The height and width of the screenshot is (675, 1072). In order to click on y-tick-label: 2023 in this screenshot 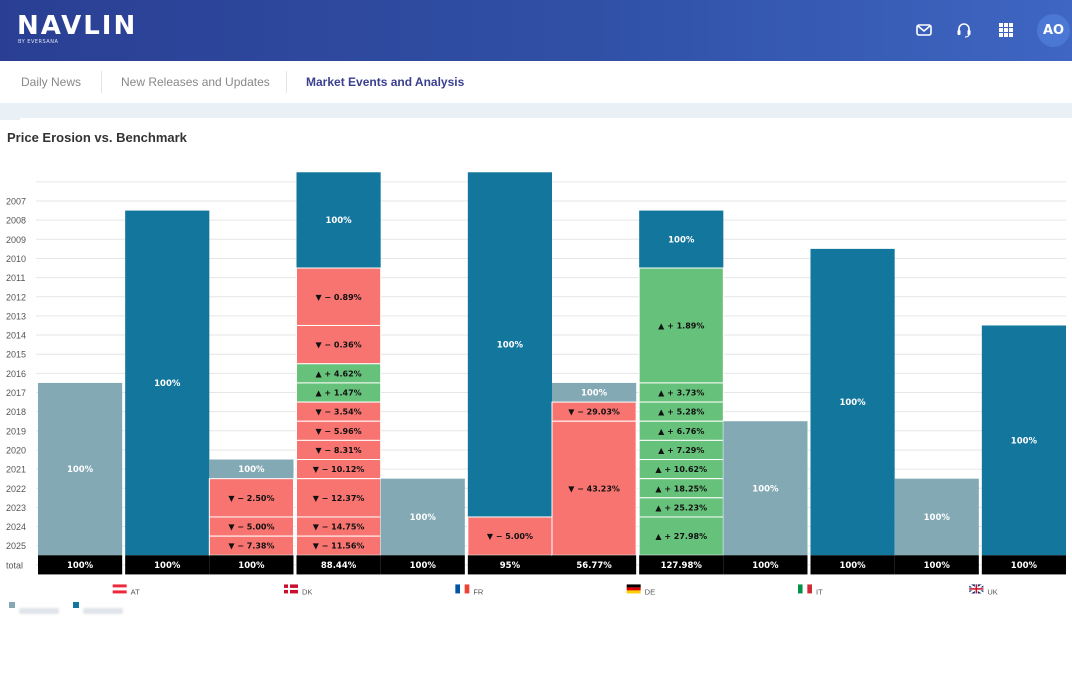, I will do `click(16, 508)`.